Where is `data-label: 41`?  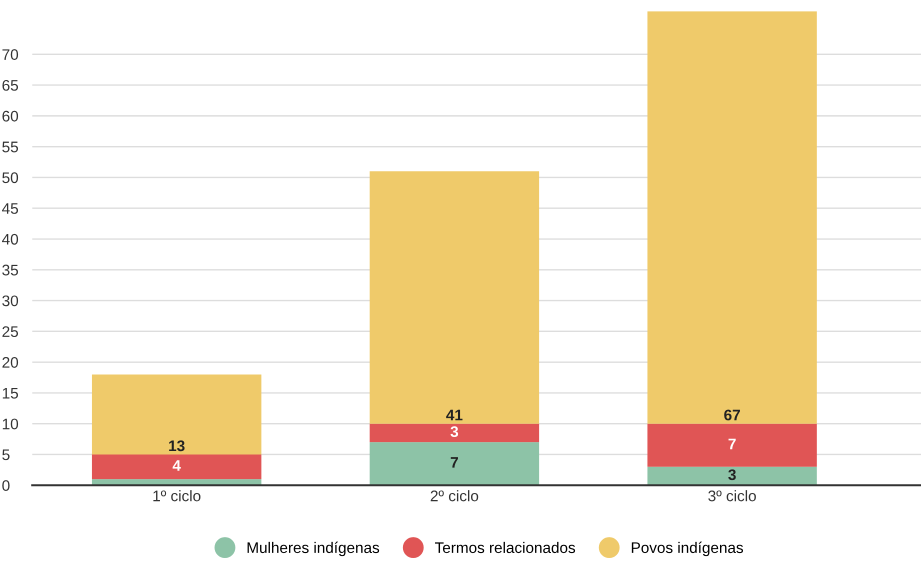 data-label: 41 is located at coordinates (454, 415).